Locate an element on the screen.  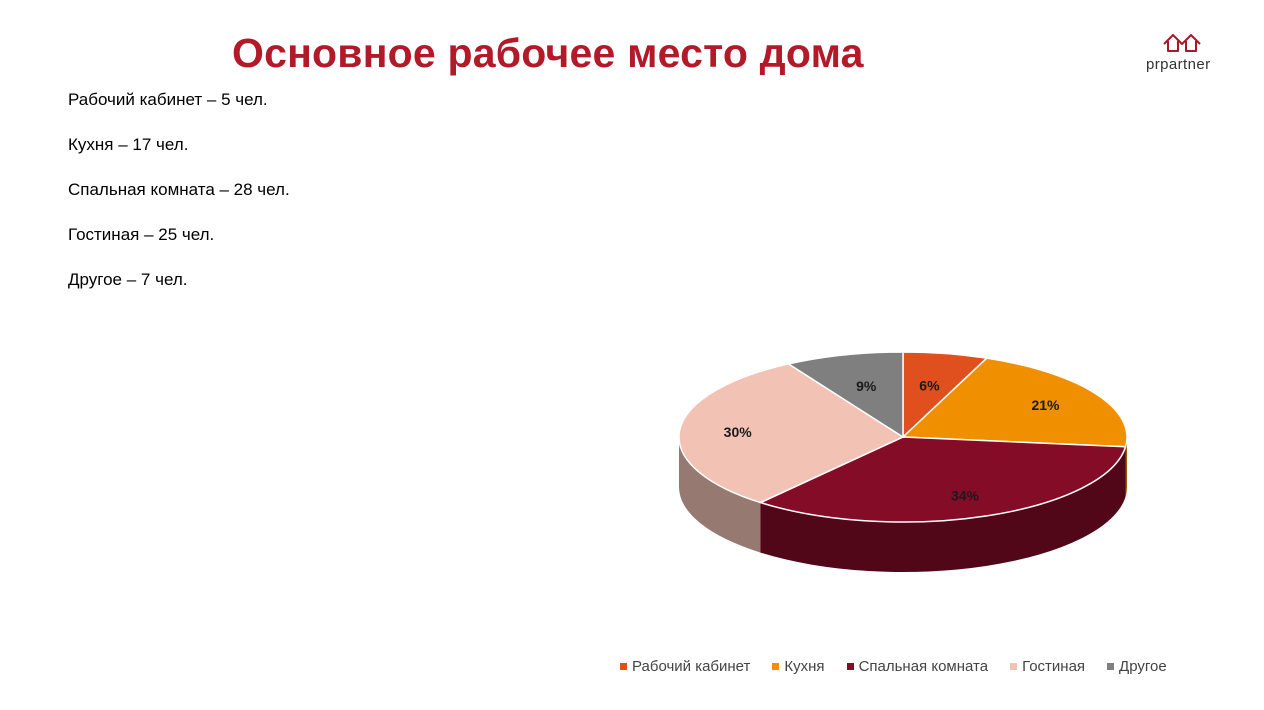
slide-title: Основное рабочее место дома is located at coordinates (548, 53).